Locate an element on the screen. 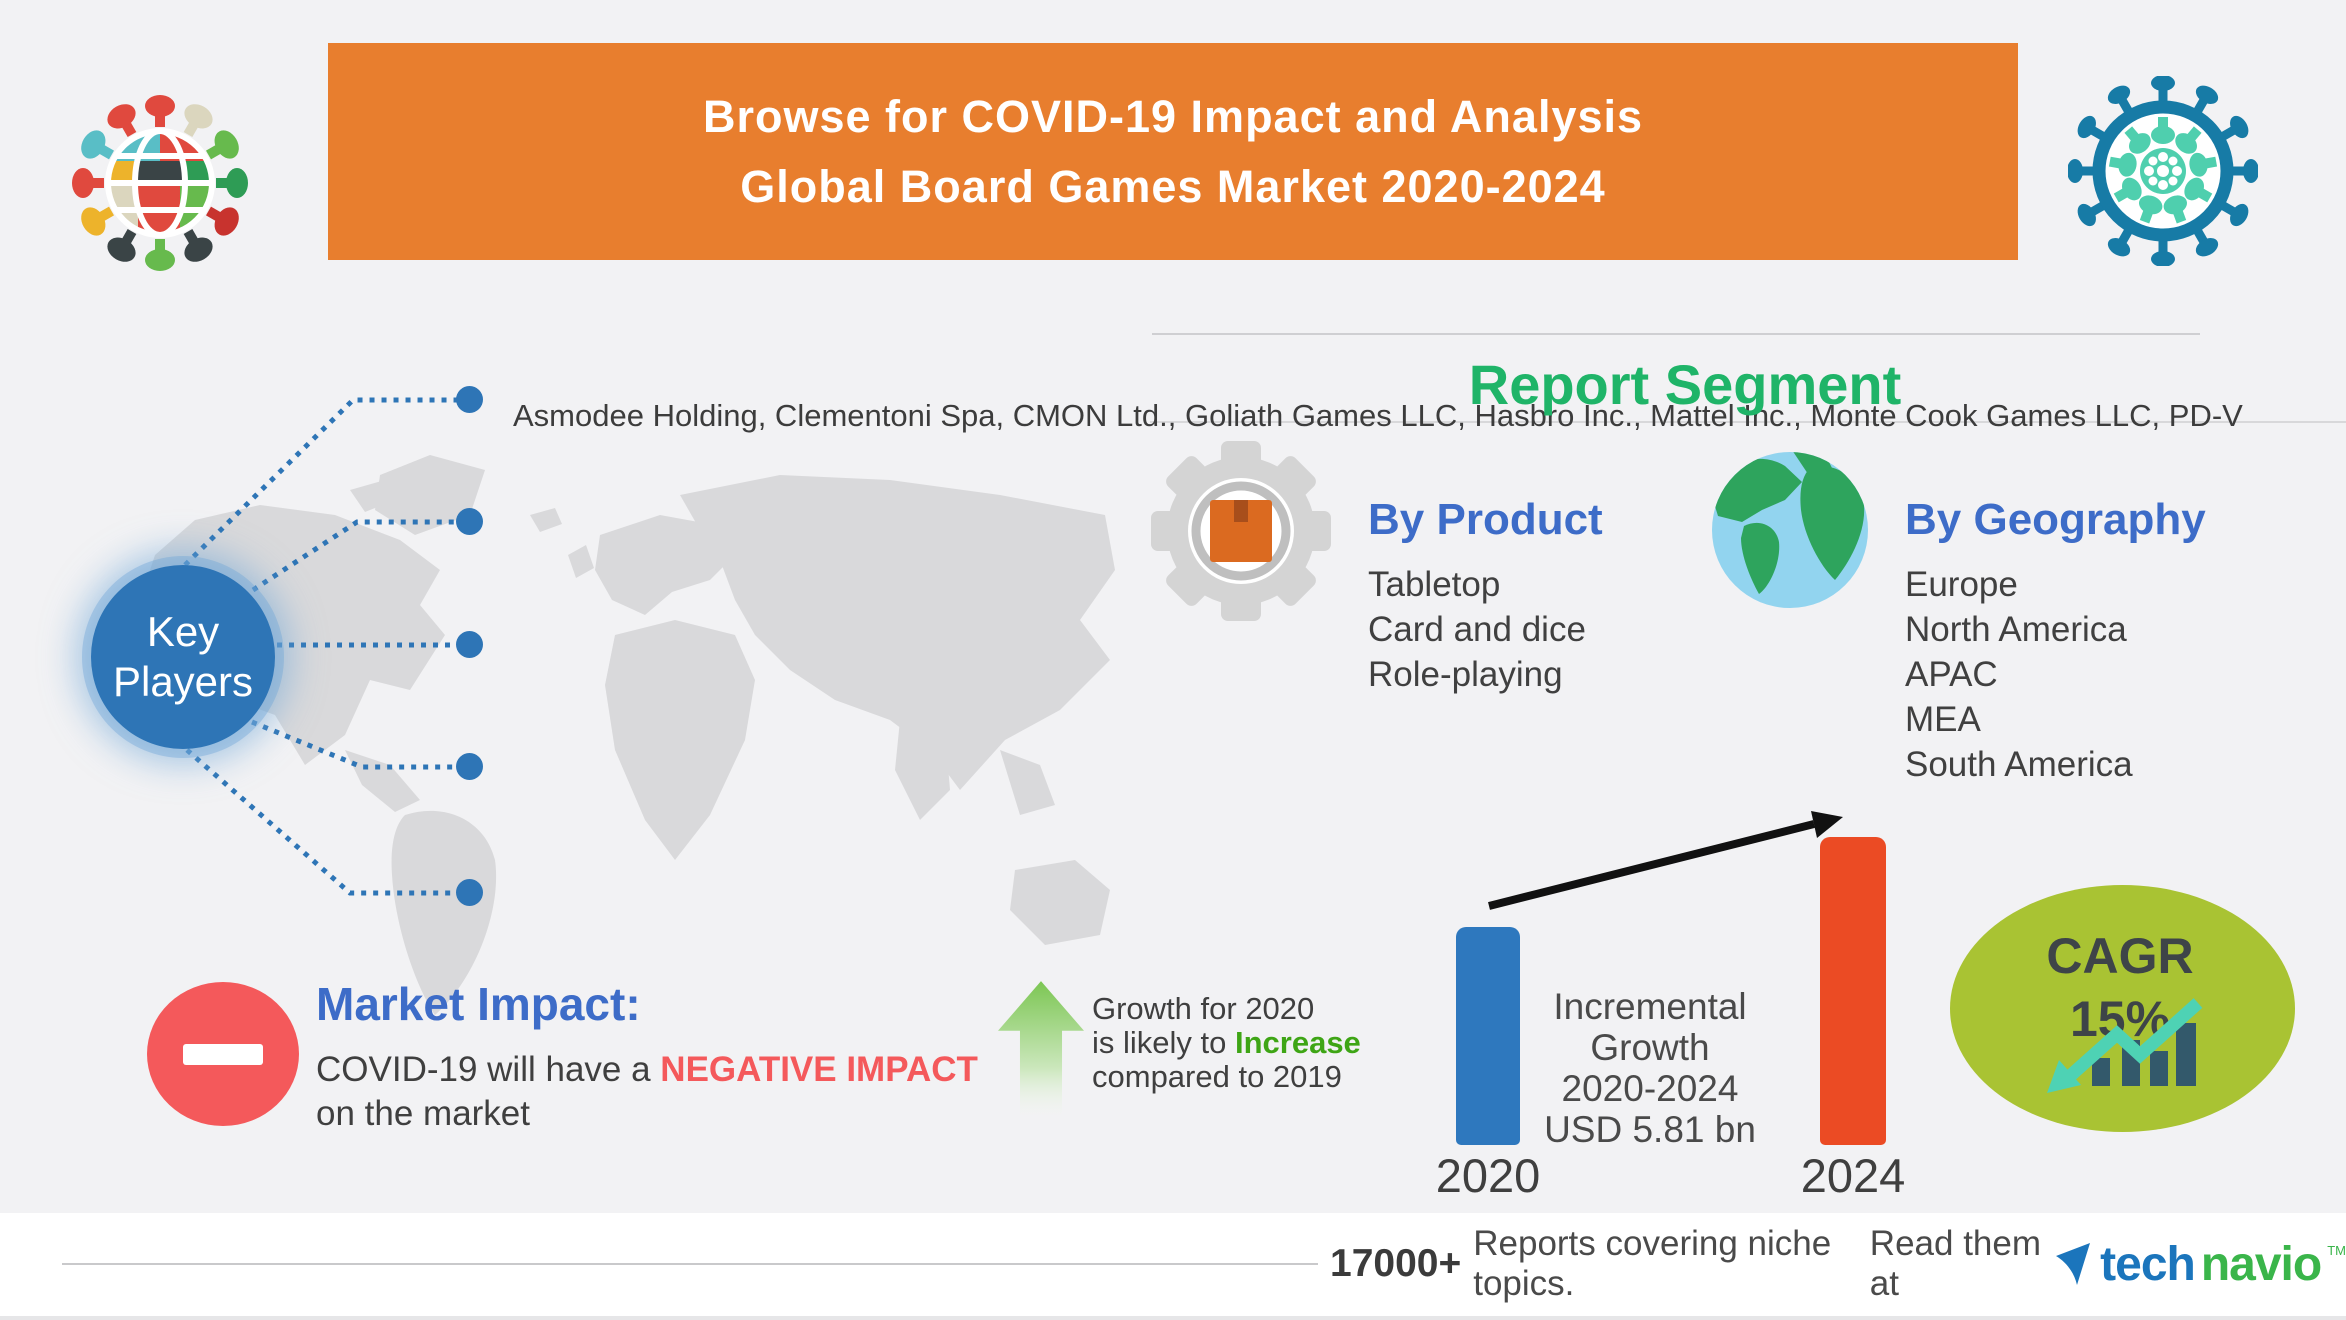 This screenshot has height=1320, width=2346. footer-text: Reports covering niche topics. is located at coordinates (1652, 1263).